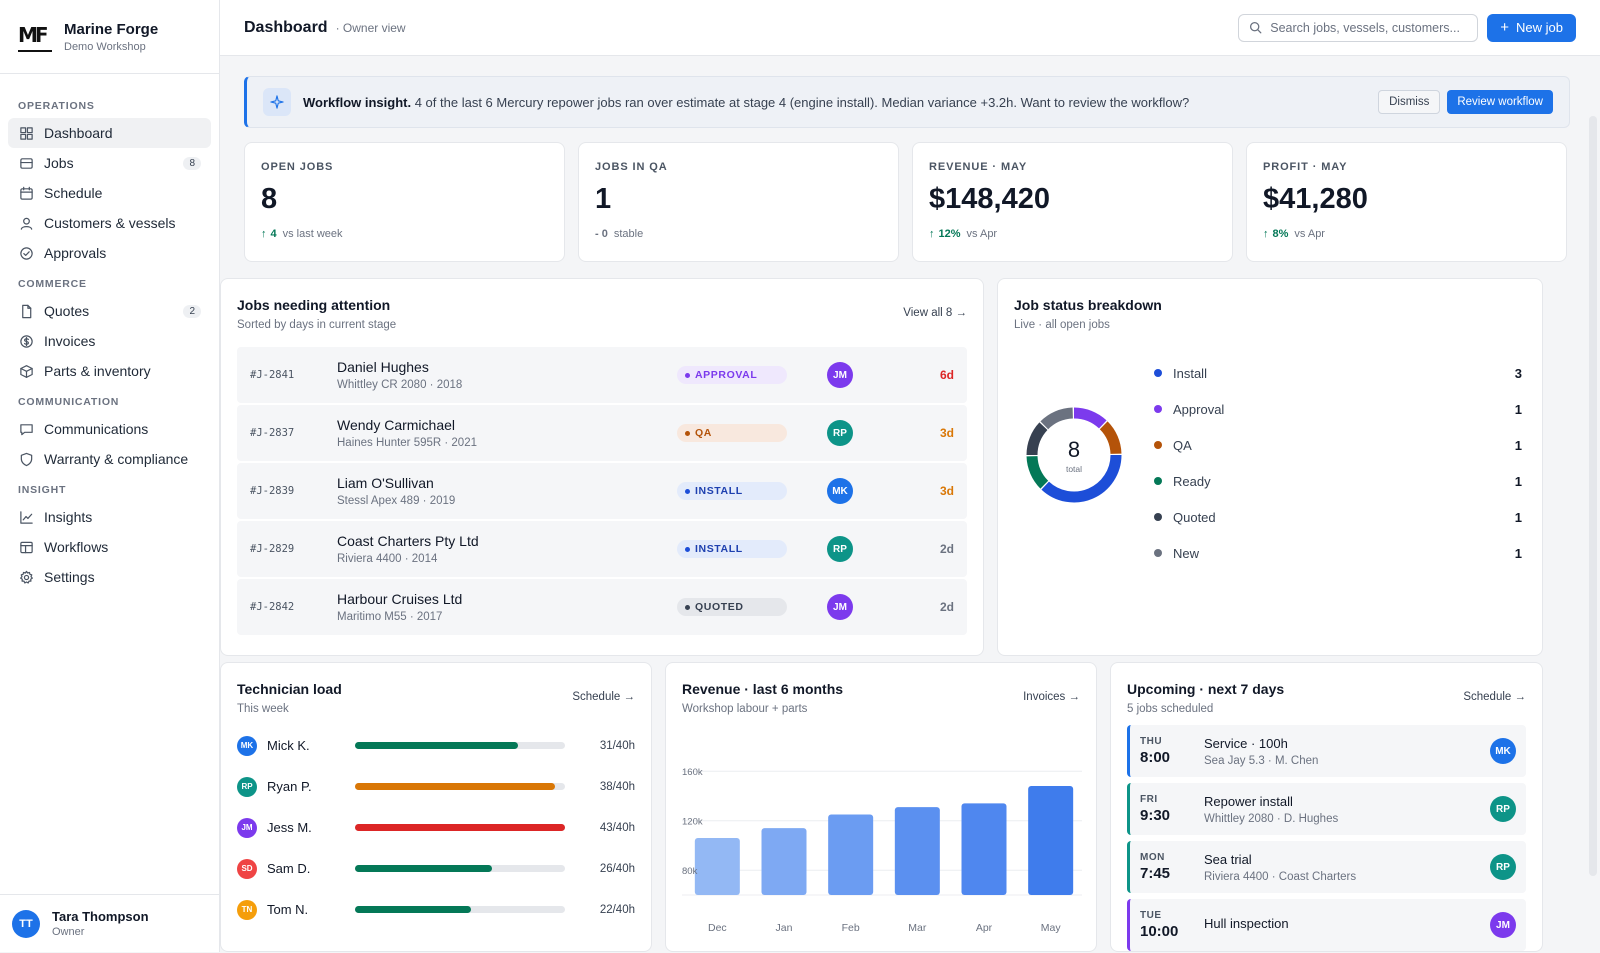 This screenshot has width=1600, height=953. I want to click on donut-slice-new, so click(1057, 418).